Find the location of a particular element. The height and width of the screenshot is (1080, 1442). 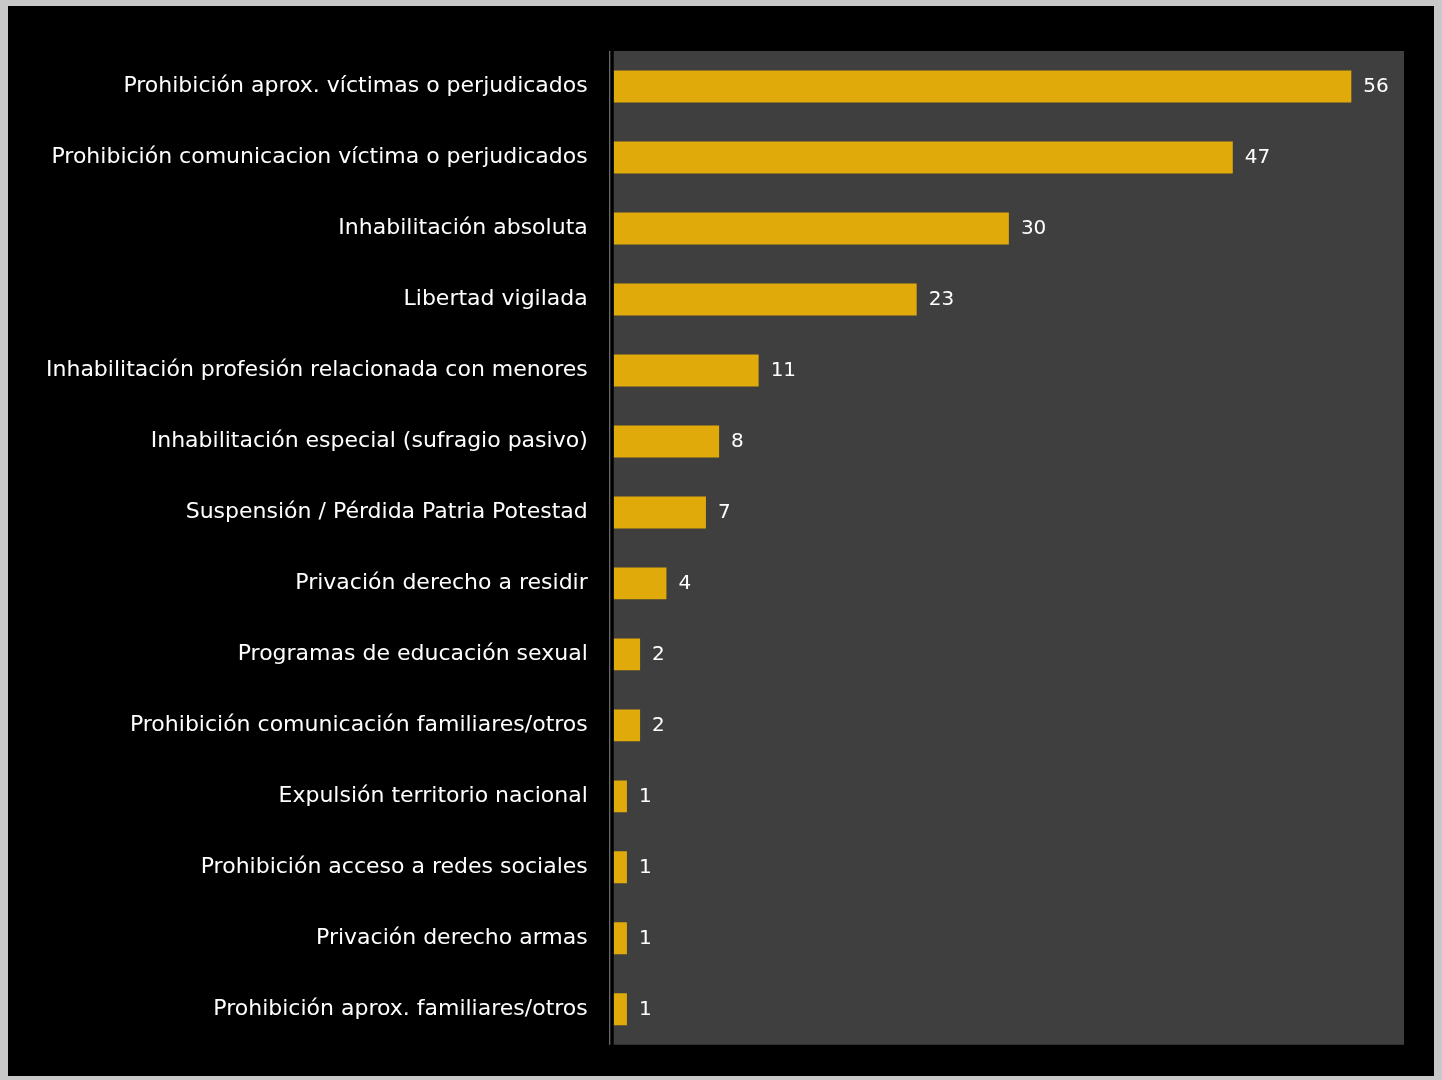

y-tick-label: Prohibición aprox. familiares/otros is located at coordinates (400, 1008).